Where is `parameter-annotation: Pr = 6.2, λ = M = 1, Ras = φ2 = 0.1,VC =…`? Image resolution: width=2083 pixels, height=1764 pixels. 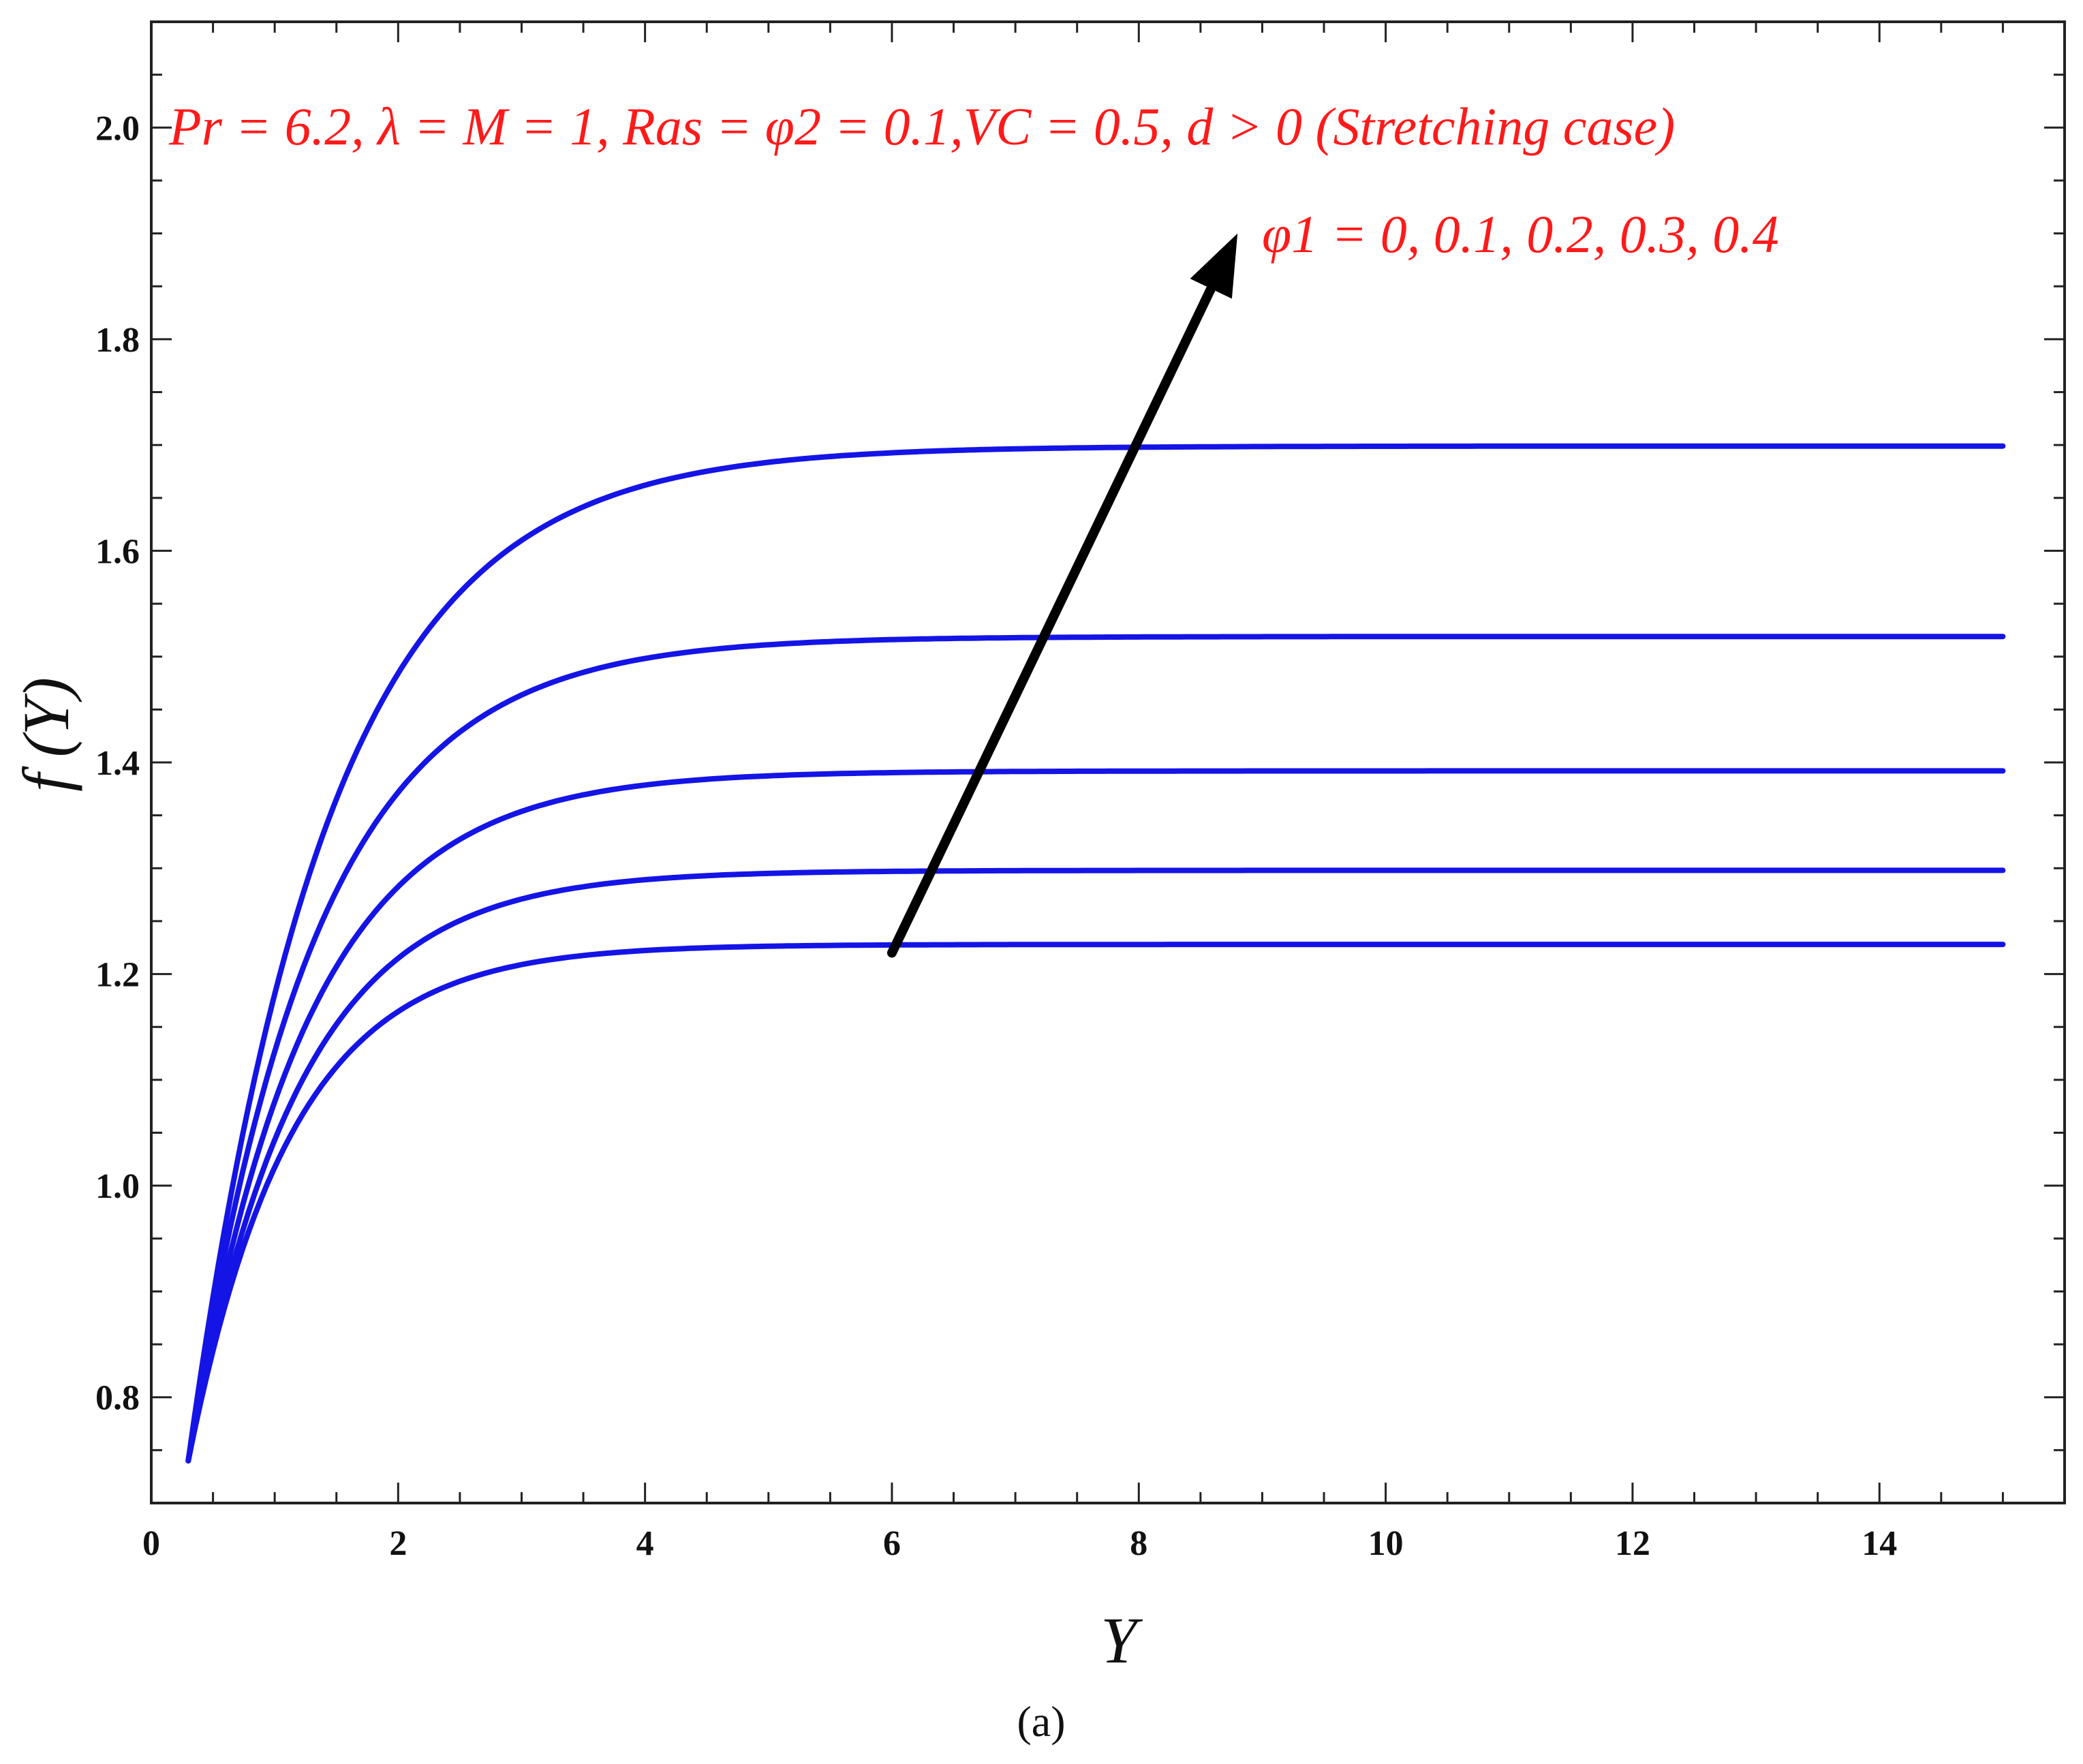
parameter-annotation: Pr = 6.2, λ = M = 1, Ras = φ2 = 0.1,VC =… is located at coordinates (921, 126).